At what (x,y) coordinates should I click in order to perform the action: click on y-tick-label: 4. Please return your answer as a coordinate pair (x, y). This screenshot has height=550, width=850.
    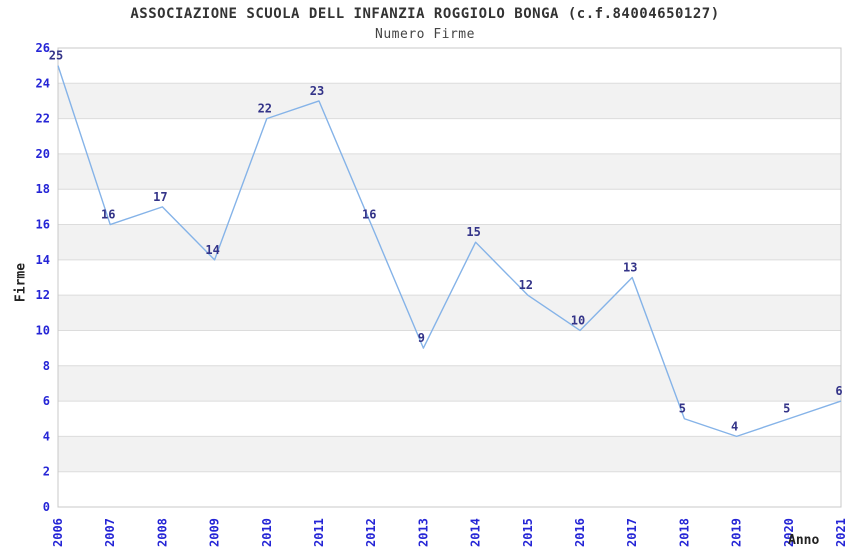
    Looking at the image, I should click on (46, 436).